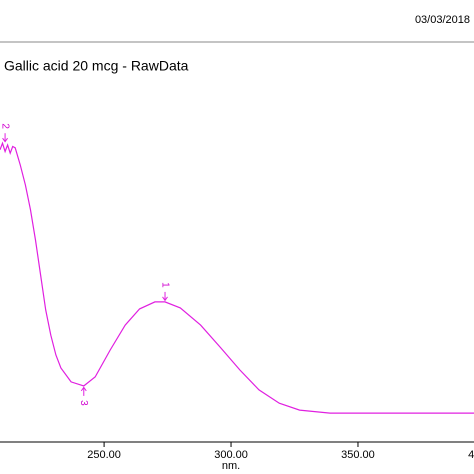  What do you see at coordinates (442, 20) in the screenshot?
I see `date: 03/03/2018` at bounding box center [442, 20].